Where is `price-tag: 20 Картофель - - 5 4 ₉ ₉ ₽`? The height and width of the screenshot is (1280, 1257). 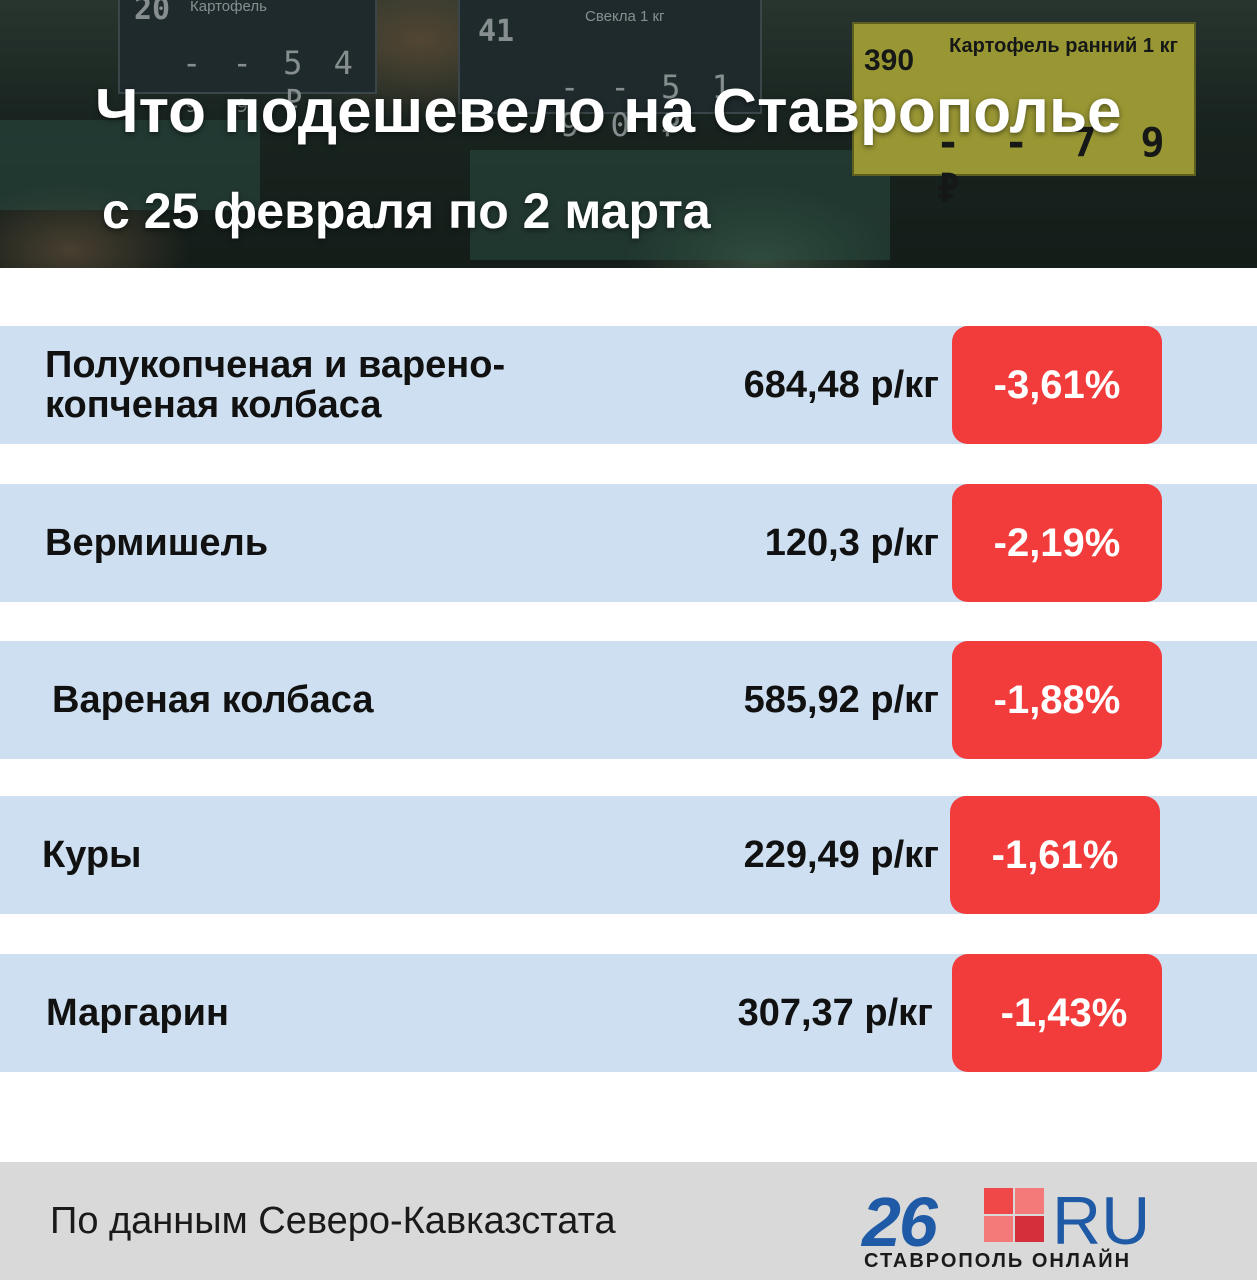 price-tag: 20 Картофель - - 5 4 ₉ ₉ ₽ is located at coordinates (247, 60).